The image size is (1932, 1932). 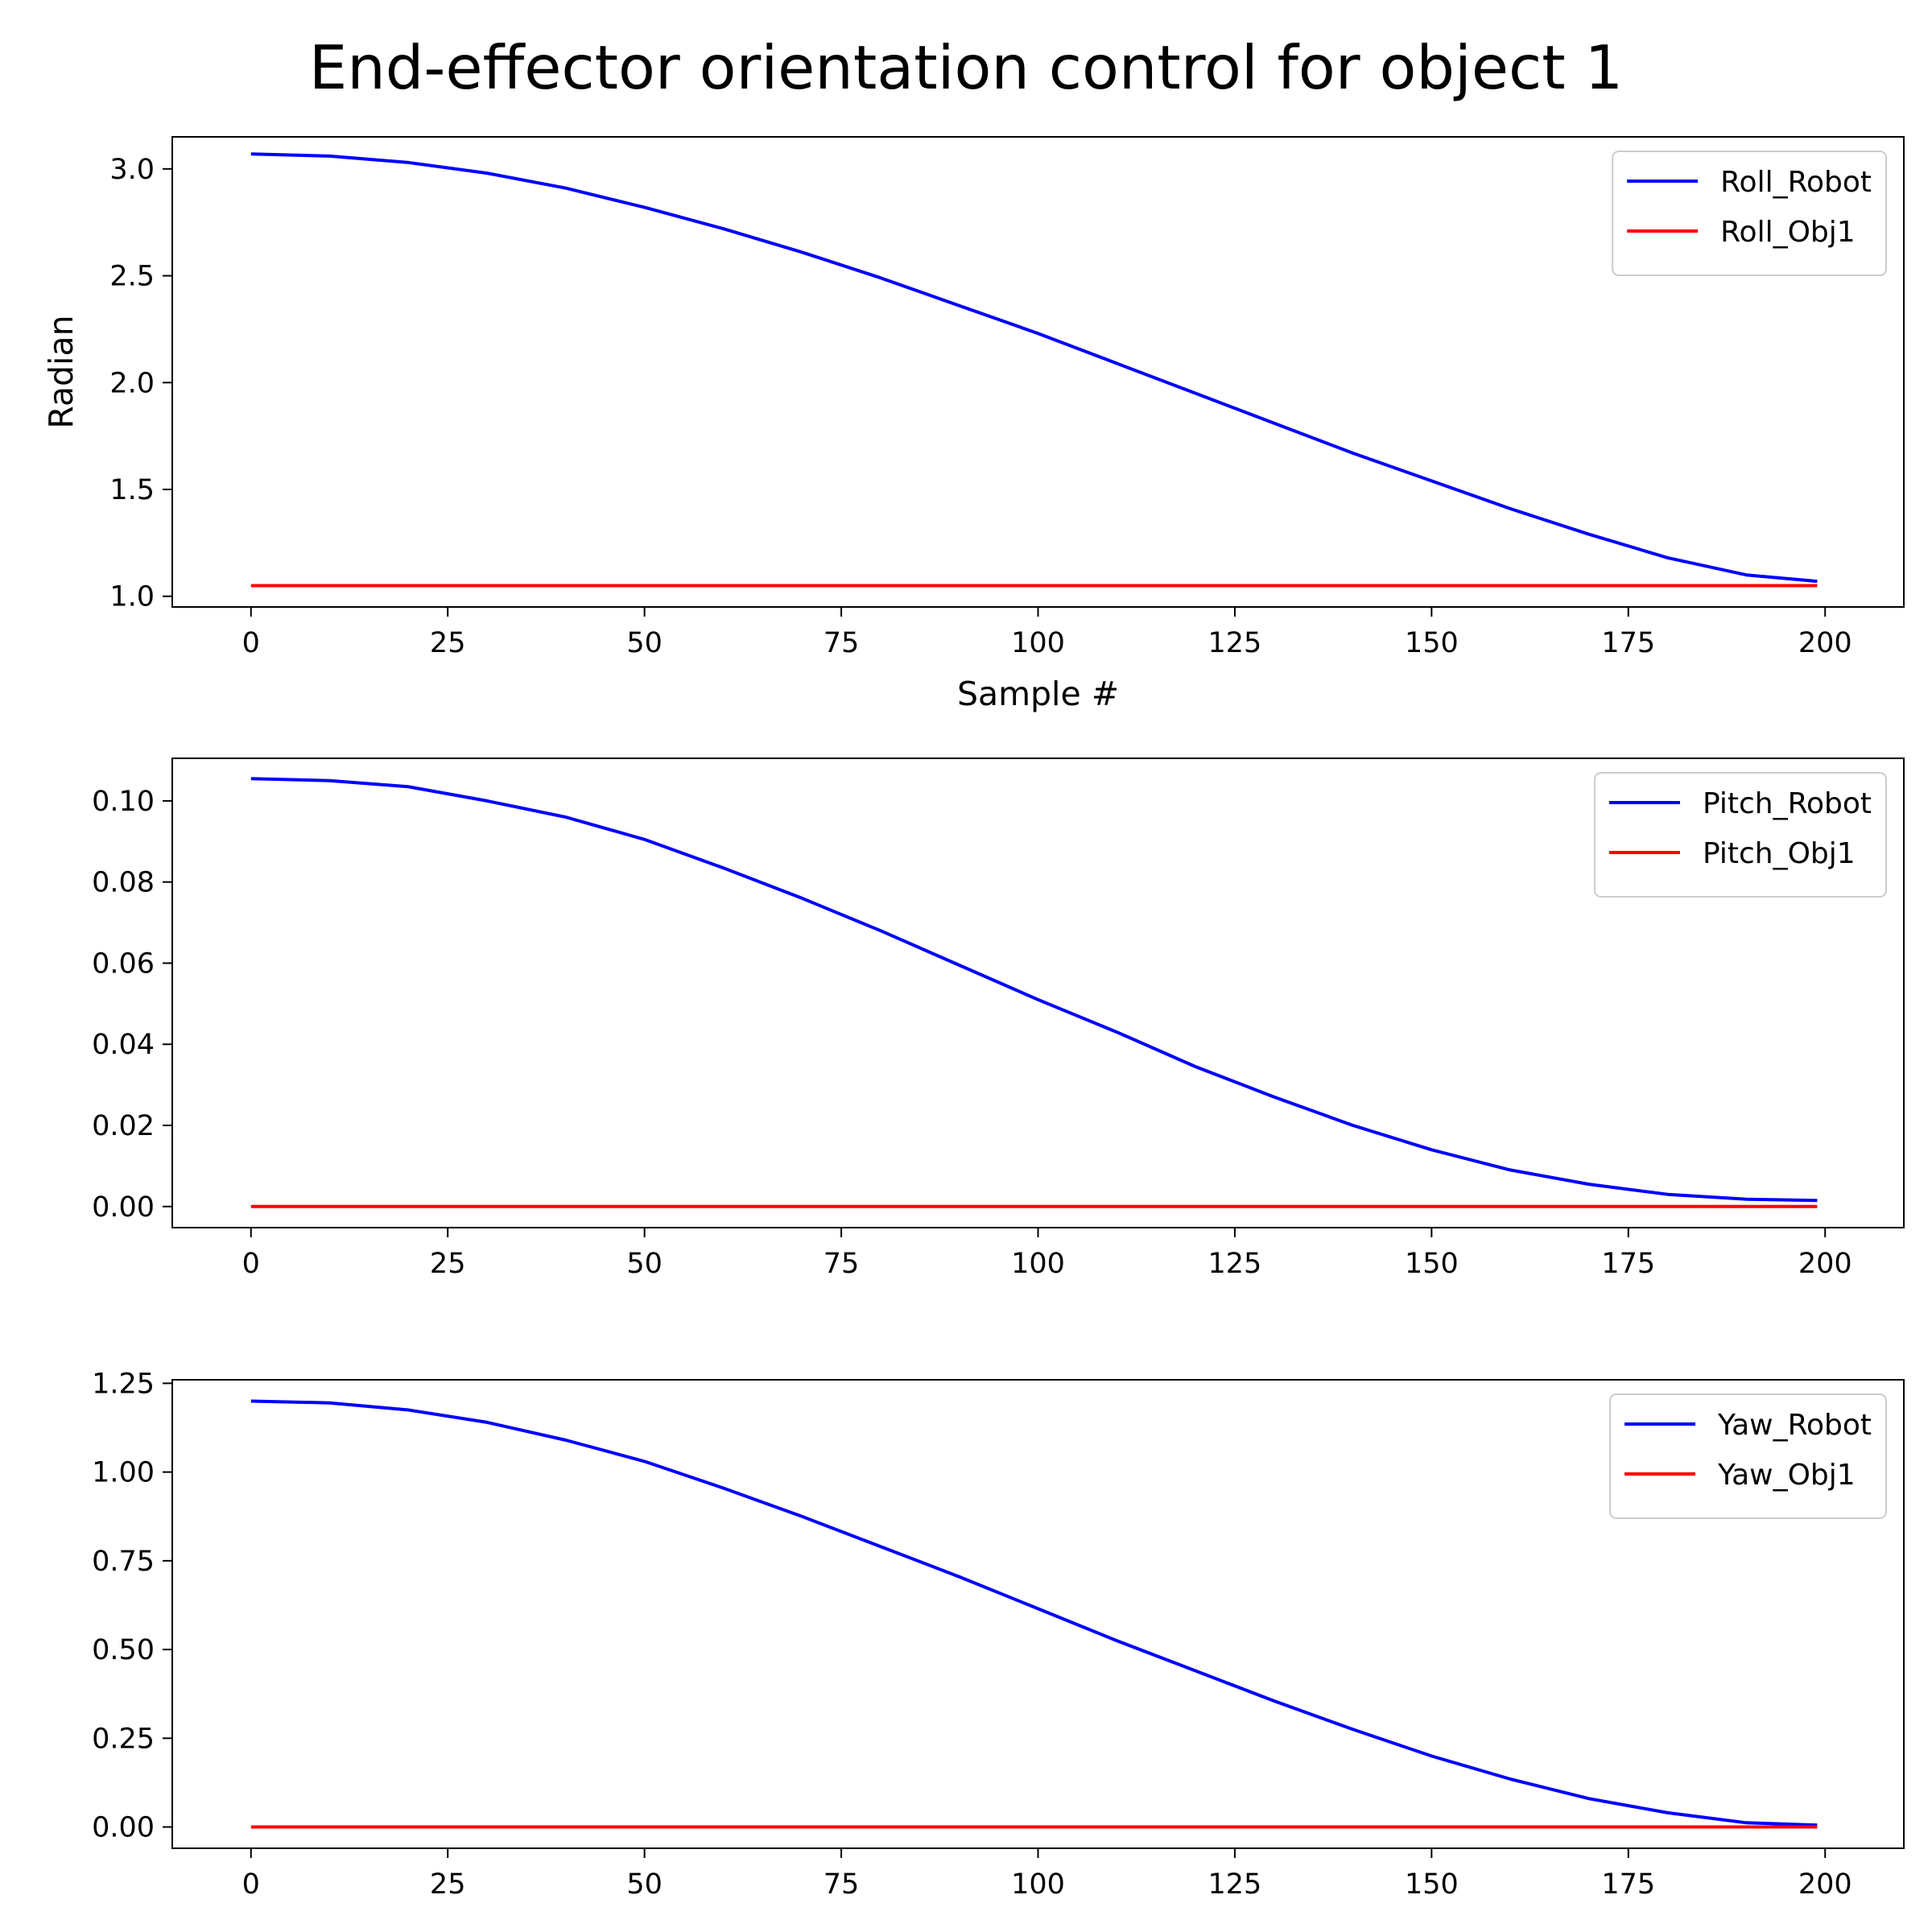 I want to click on y-tick-label: 0.25, so click(x=123, y=1739).